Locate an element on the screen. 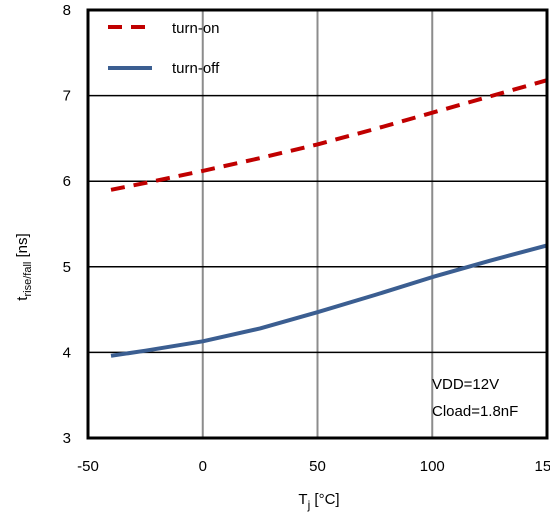 The image size is (550, 522). x-tick-label: -50 is located at coordinates (88, 466).